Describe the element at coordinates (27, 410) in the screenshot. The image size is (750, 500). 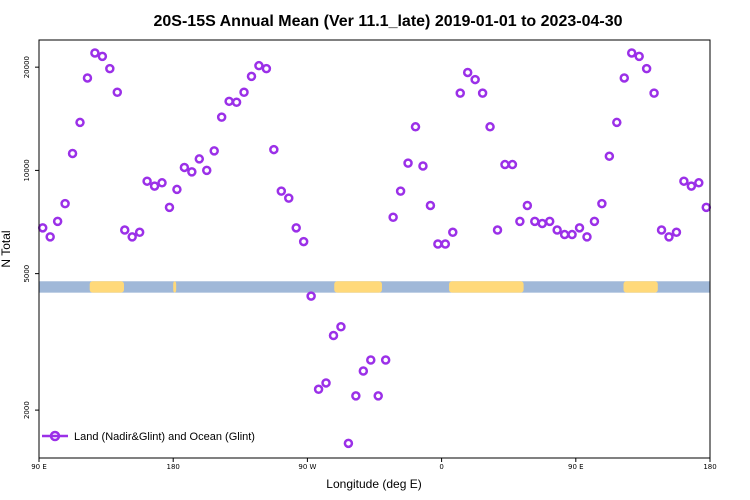
I see `y-tick-label: 2000` at that location.